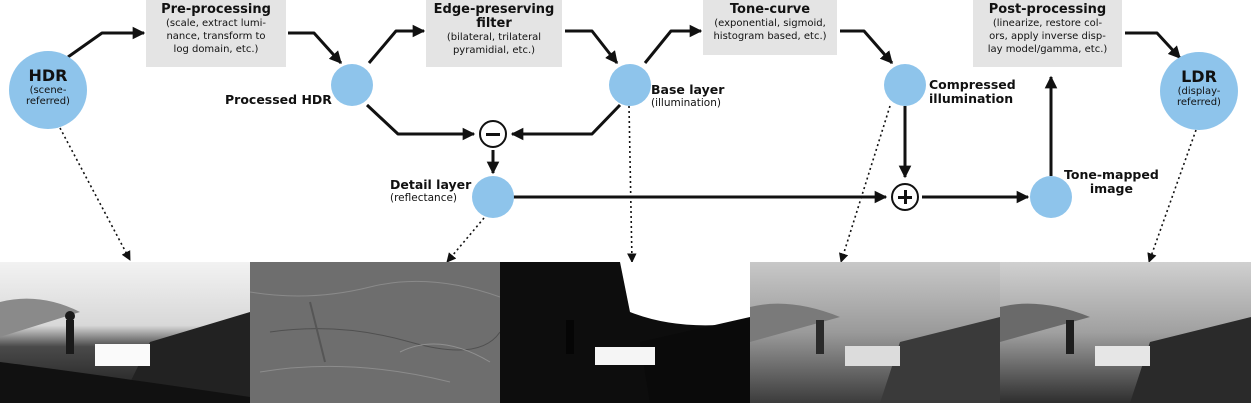 The height and width of the screenshot is (403, 1251). I want to click on preprocessing-title: Pre-processing, so click(216, 9).